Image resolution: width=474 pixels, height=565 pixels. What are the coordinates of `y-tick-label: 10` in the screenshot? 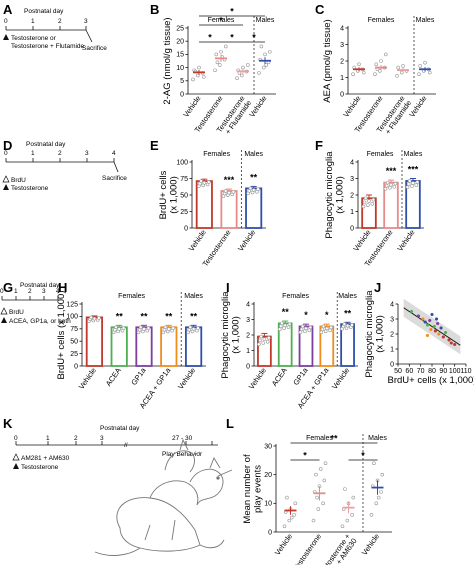 It's located at (180, 68).